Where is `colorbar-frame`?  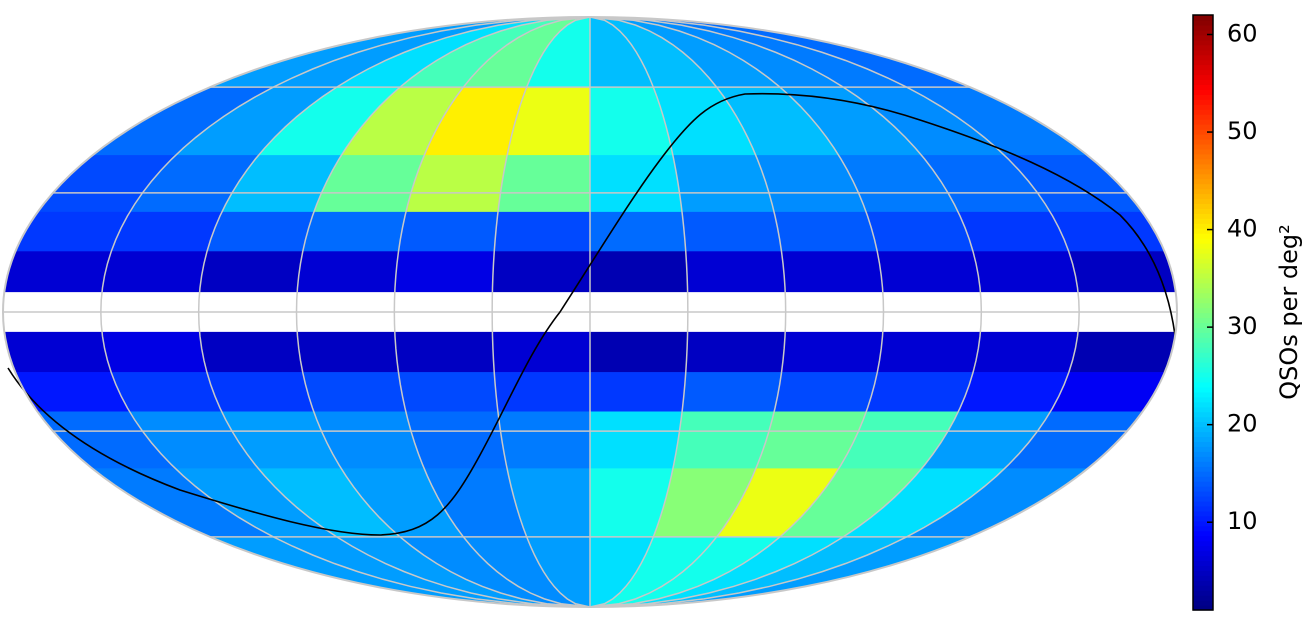 colorbar-frame is located at coordinates (1203, 312).